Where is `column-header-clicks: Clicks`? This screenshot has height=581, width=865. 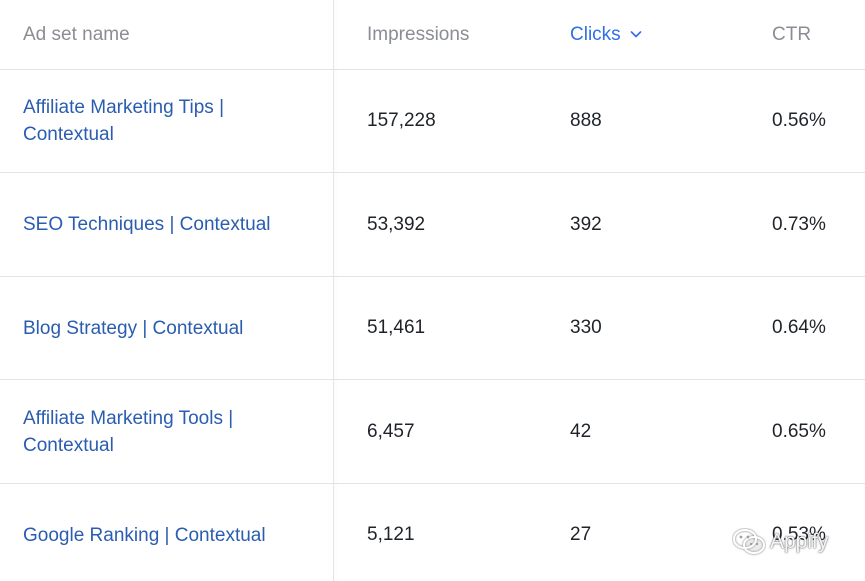
column-header-clicks: Clicks is located at coordinates (606, 35).